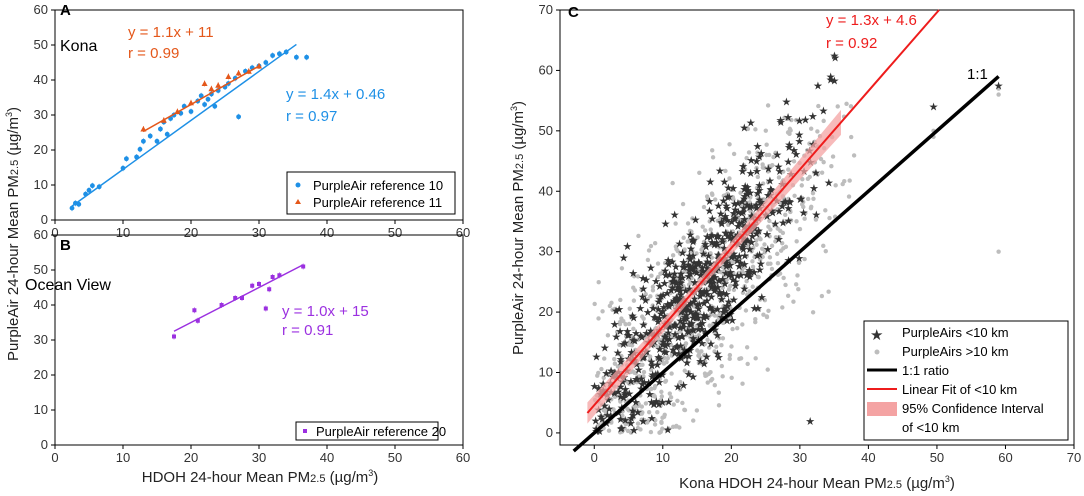  I want to click on panel-c-ytick-label: 30, so click(546, 251).